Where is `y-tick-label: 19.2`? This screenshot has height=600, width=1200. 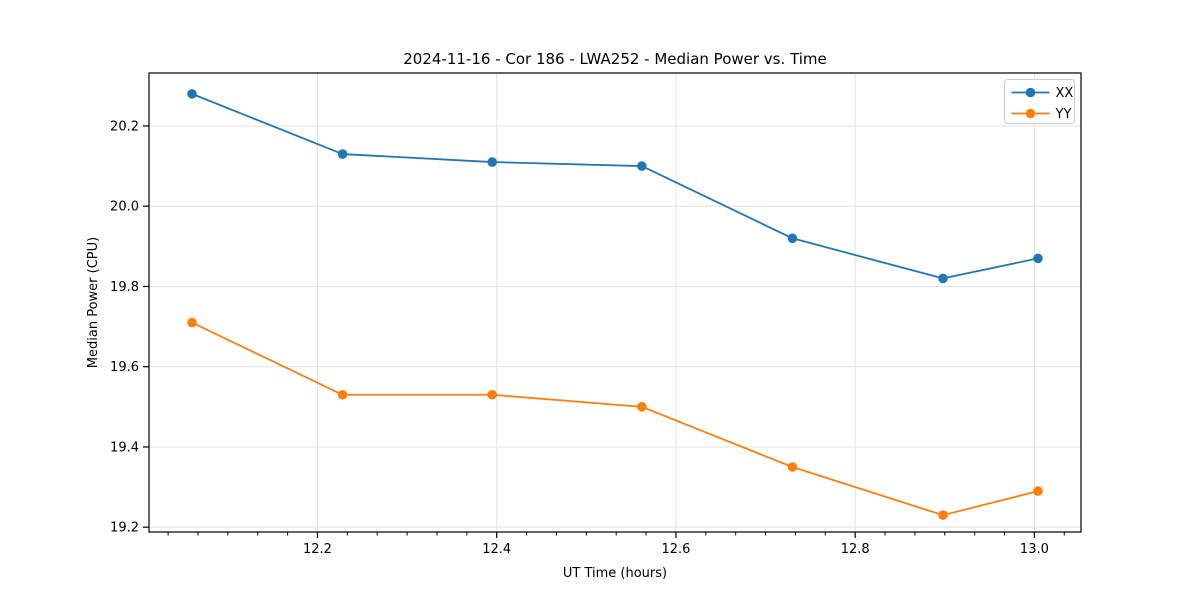 y-tick-label: 19.2 is located at coordinates (124, 528).